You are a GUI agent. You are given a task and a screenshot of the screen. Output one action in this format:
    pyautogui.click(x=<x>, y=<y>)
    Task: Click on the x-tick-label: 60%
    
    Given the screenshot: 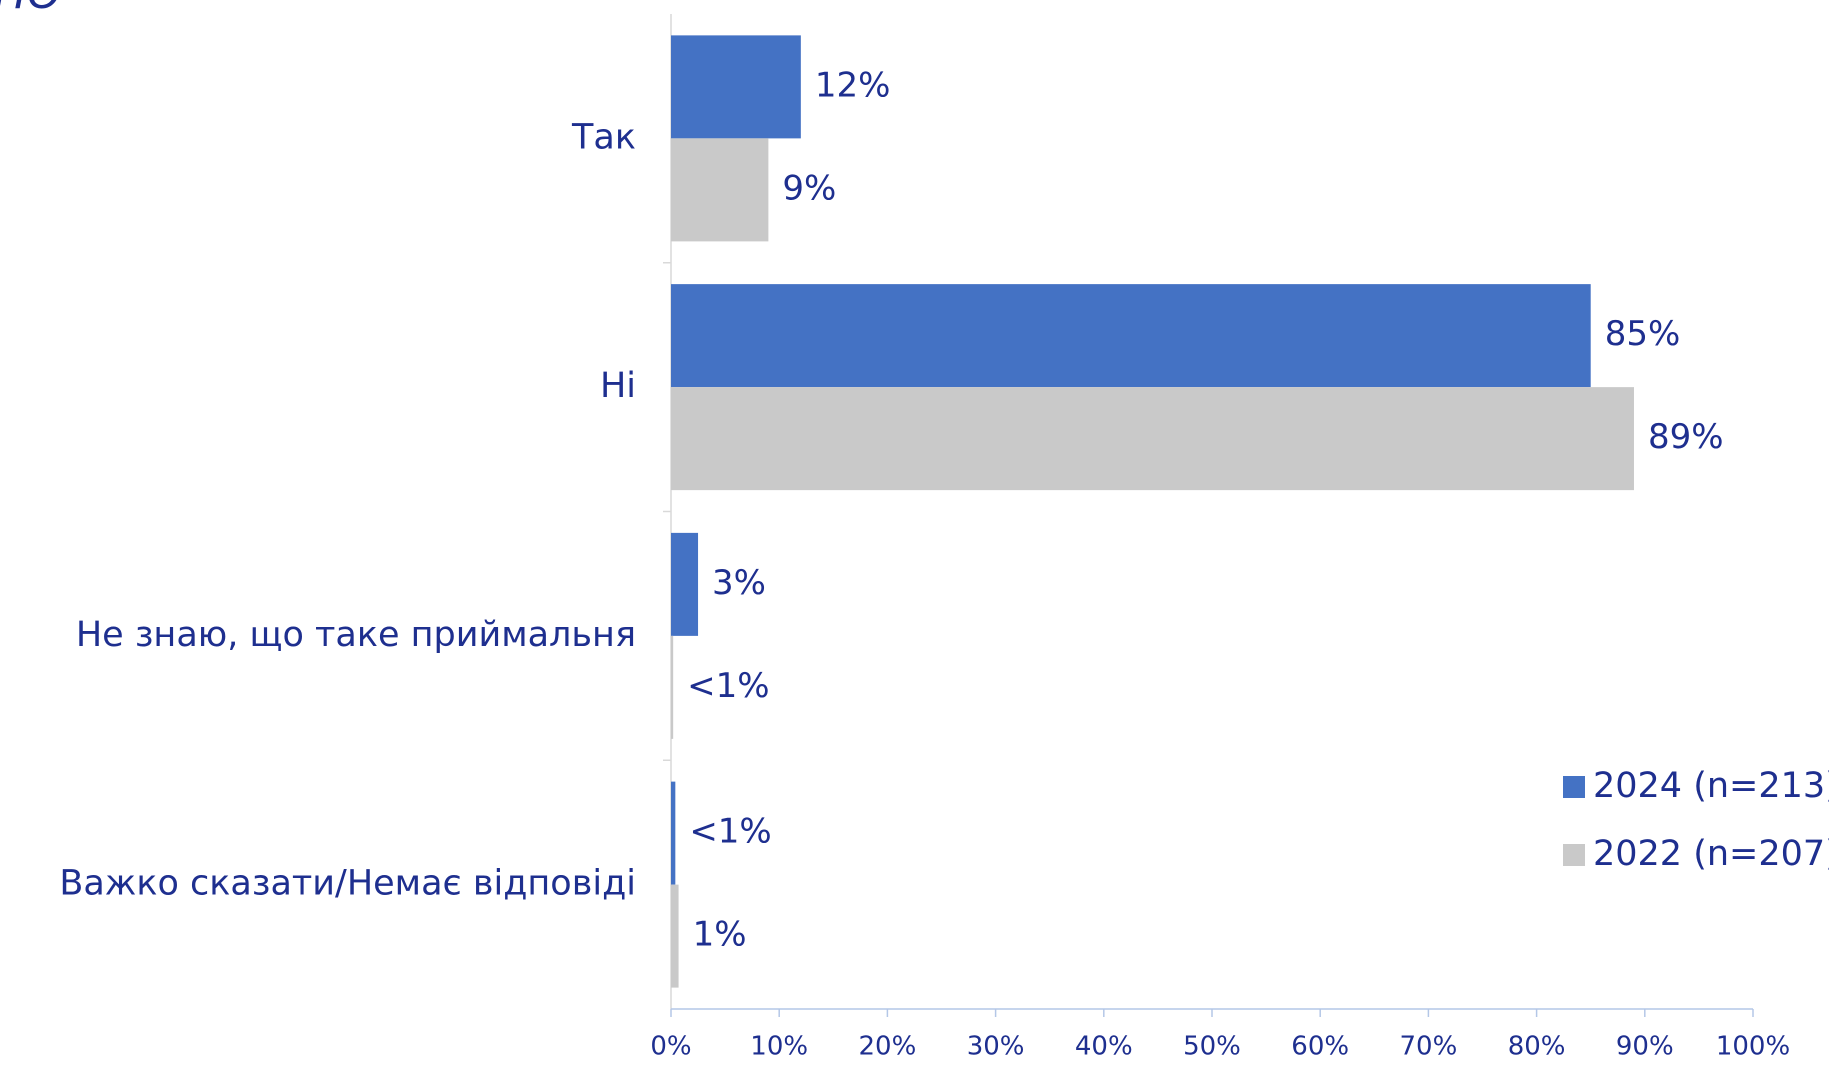 What is the action you would take?
    pyautogui.click(x=1320, y=1047)
    